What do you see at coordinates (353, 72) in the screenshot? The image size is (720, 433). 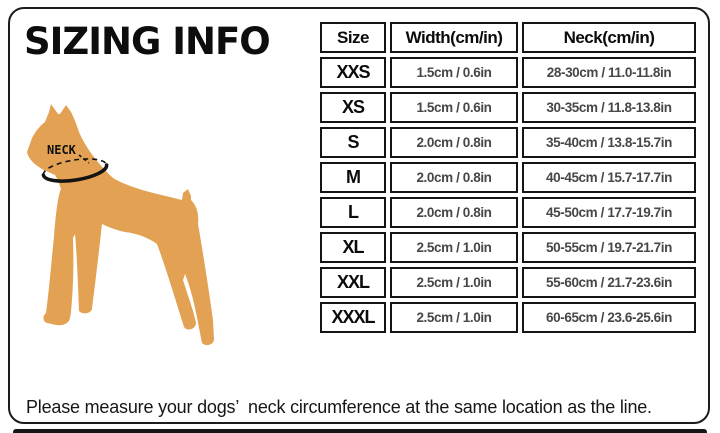 I see `size-label: XXS` at bounding box center [353, 72].